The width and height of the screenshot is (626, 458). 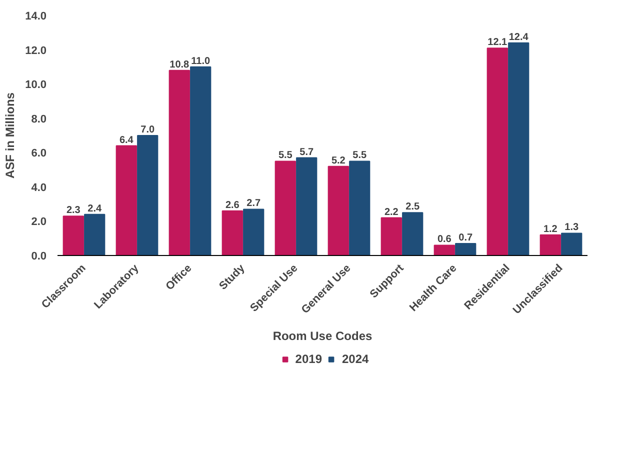 What do you see at coordinates (498, 42) in the screenshot?
I see `data-label: 12.1` at bounding box center [498, 42].